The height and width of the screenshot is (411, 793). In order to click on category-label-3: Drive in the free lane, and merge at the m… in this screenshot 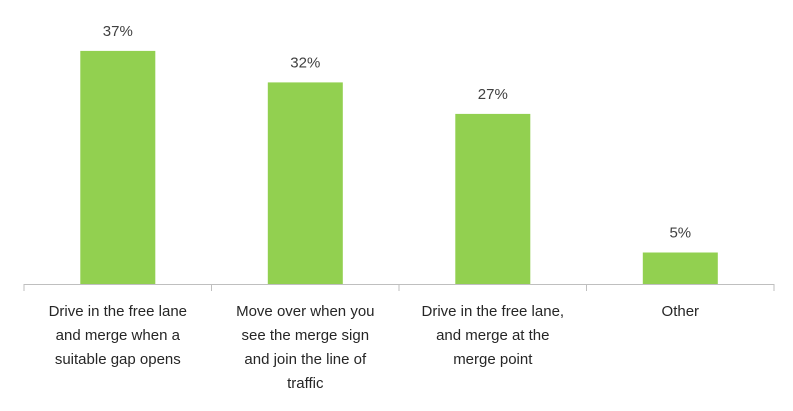, I will do `click(493, 335)`.